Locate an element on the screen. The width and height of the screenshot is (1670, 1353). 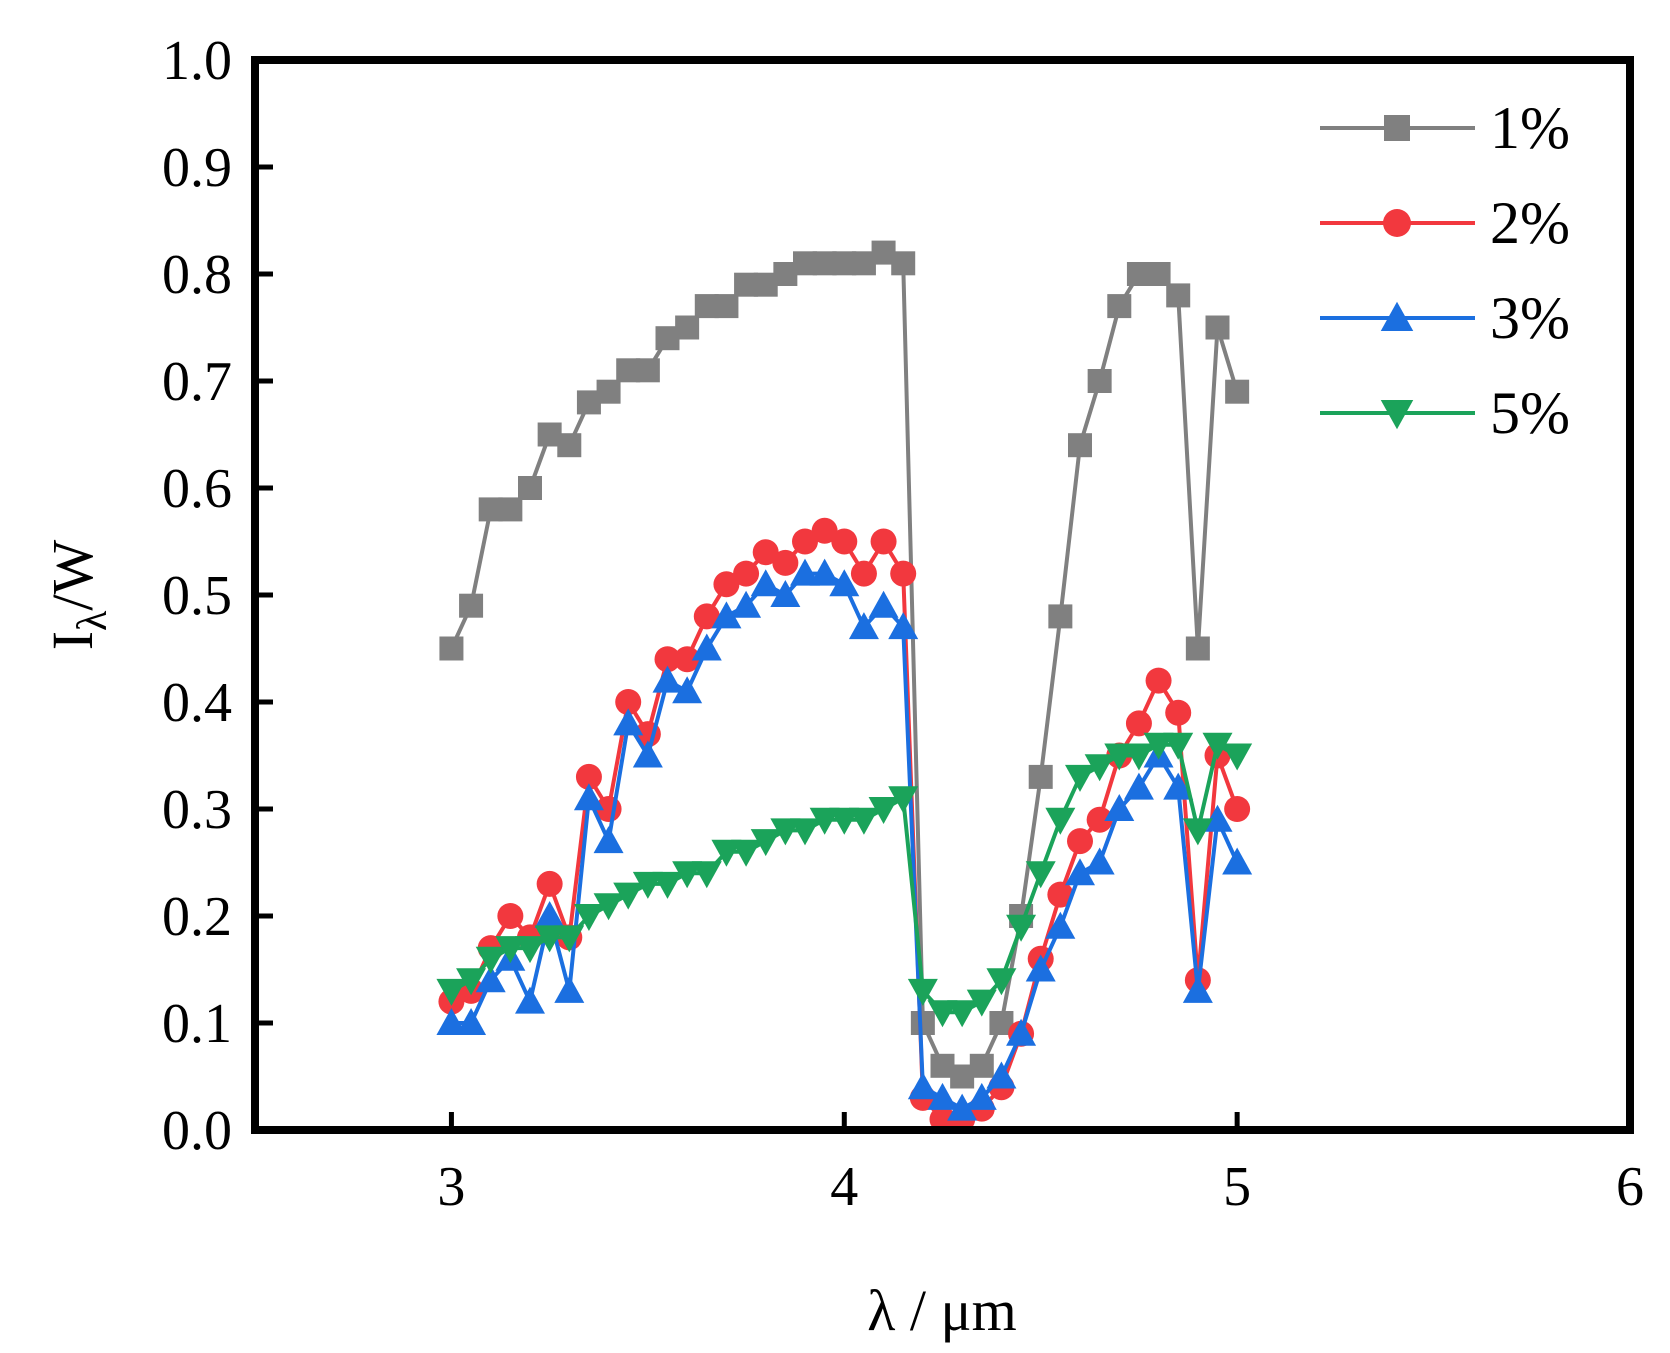
y-axis-title: Iλ/W is located at coordinates (78, 594).